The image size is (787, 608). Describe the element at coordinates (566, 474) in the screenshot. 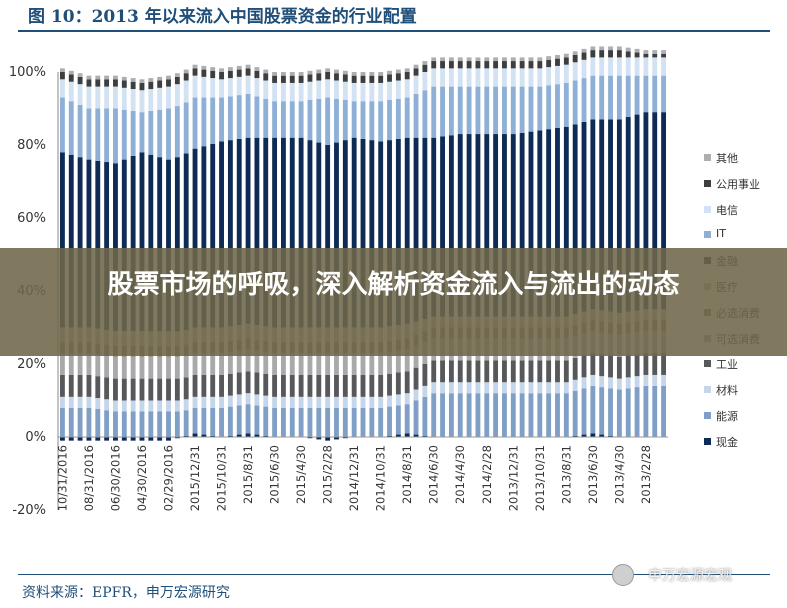

I see `x-tick-label: 2013/8/31` at that location.